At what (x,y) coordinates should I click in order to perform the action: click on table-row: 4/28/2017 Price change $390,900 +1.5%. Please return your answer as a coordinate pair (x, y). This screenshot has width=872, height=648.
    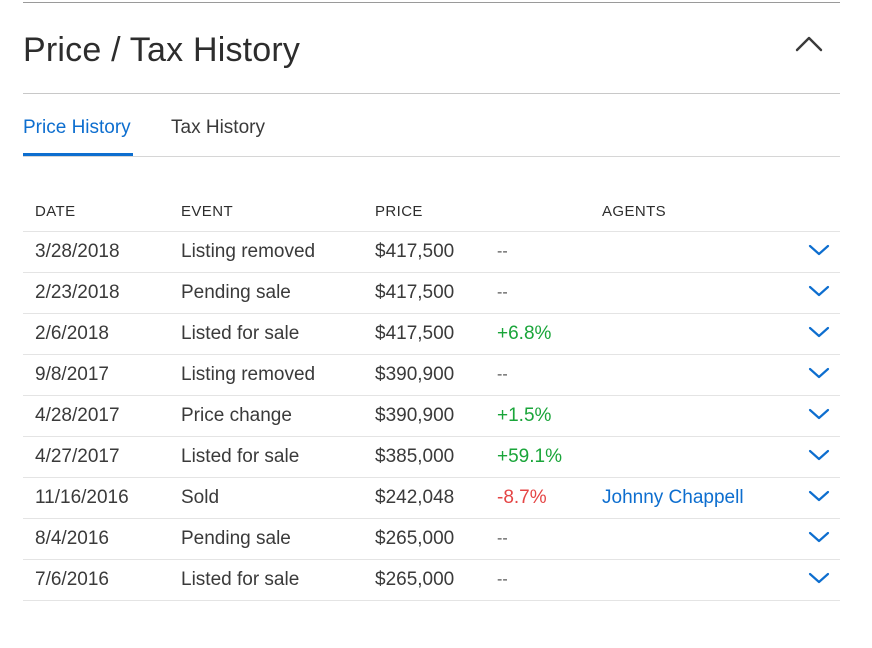
    Looking at the image, I should click on (431, 416).